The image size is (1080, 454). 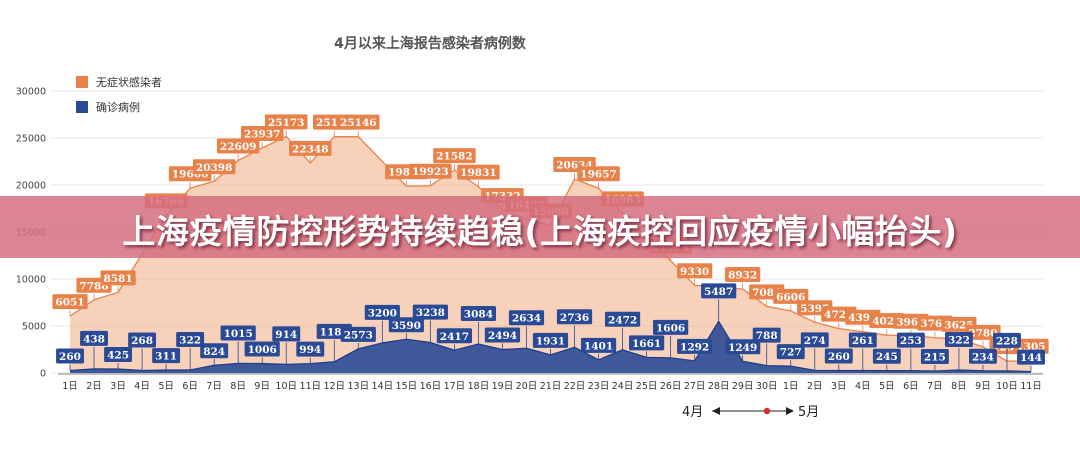 I want to click on legend-label-confirmed: 确诊病例, so click(x=118, y=107).